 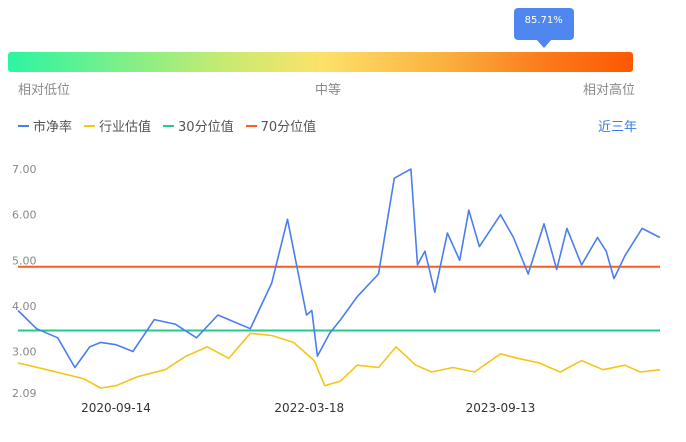 I want to click on series-line-industry, so click(x=339, y=360).